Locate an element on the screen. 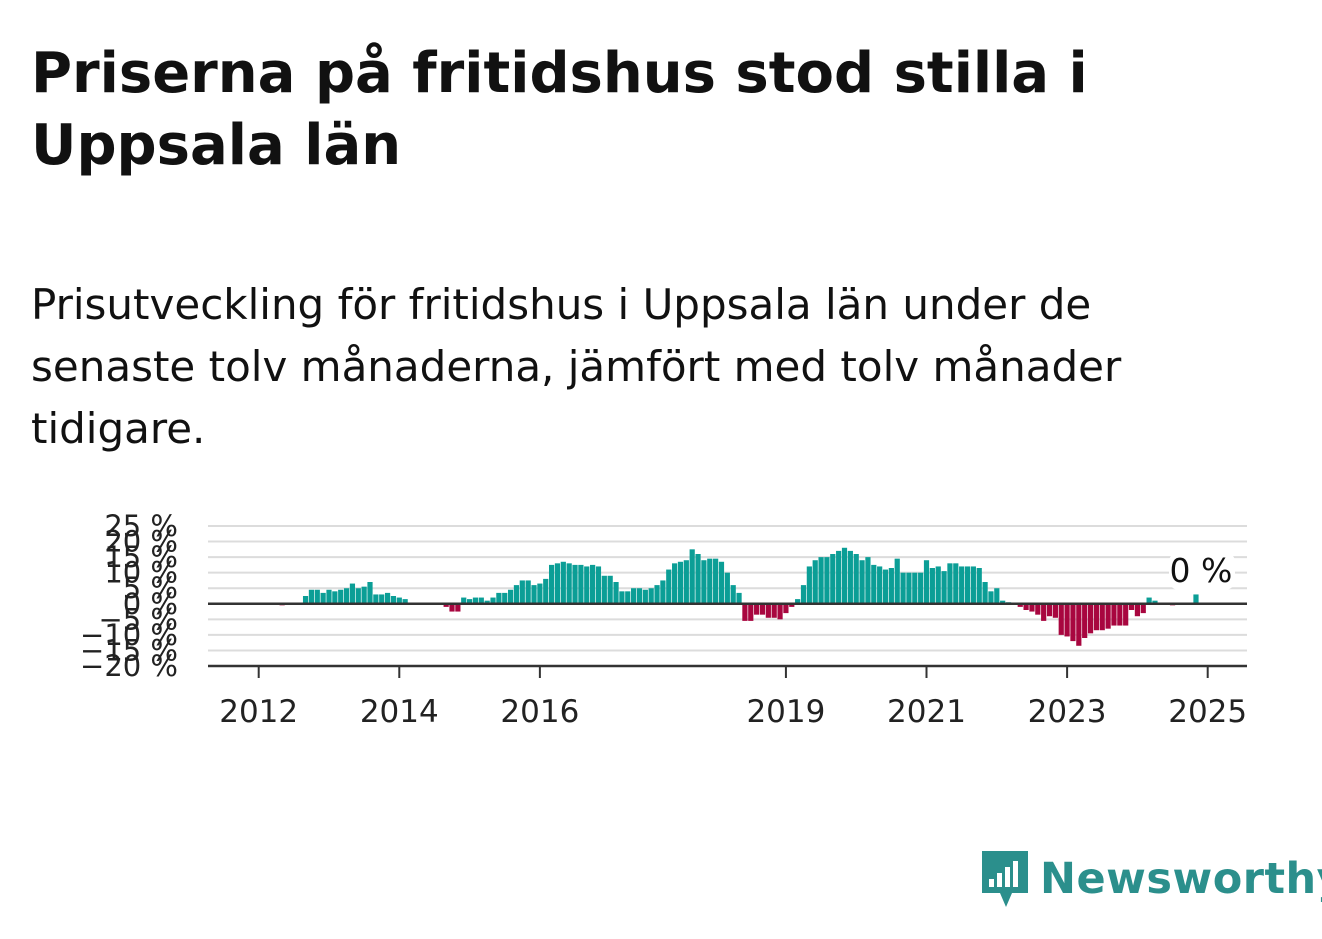 Image resolution: width=1322 pixels, height=939 pixels. annotation-layer: 0 % is located at coordinates (1201, 570).